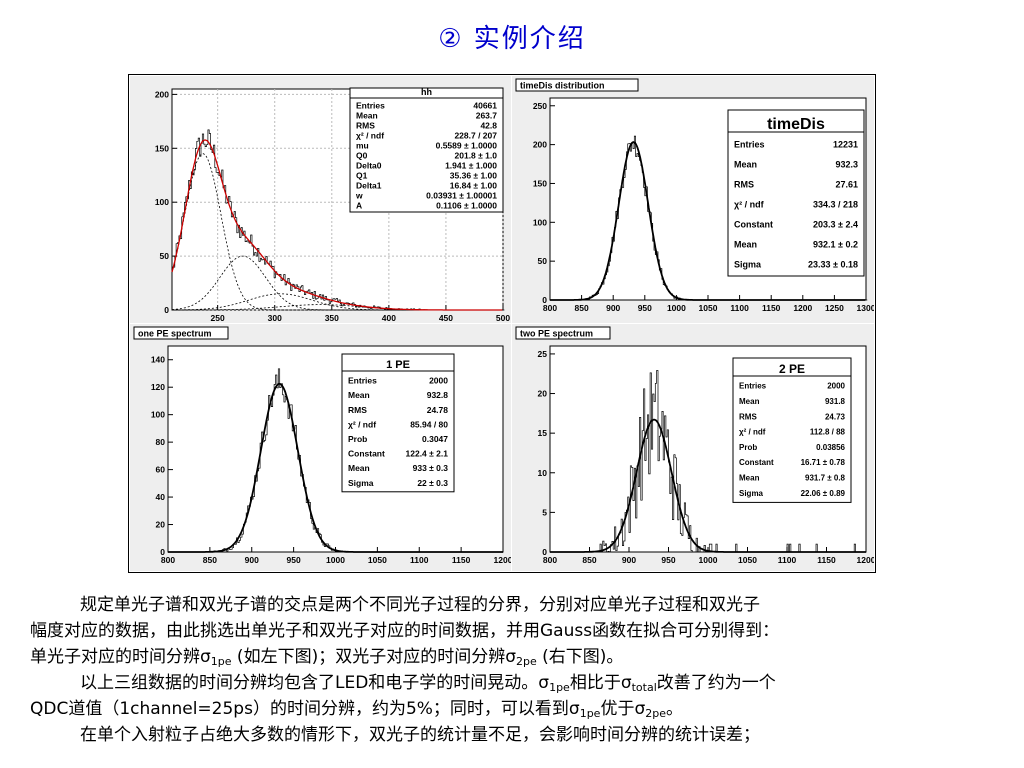 This screenshot has width=1024, height=768. What do you see at coordinates (467, 145) in the screenshot?
I see `stats-value: 0.5589 ± 1.0000` at bounding box center [467, 145].